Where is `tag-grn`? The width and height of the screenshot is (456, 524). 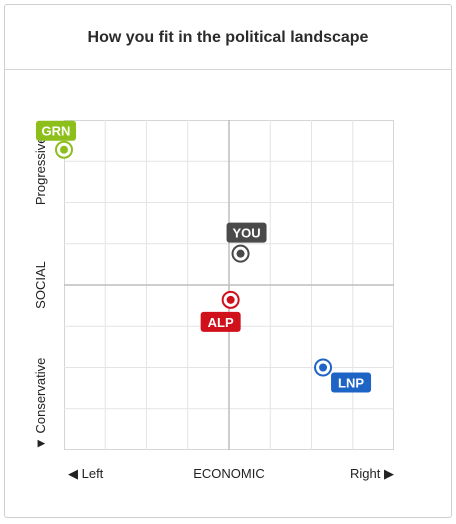
tag-grn is located at coordinates (56, 130).